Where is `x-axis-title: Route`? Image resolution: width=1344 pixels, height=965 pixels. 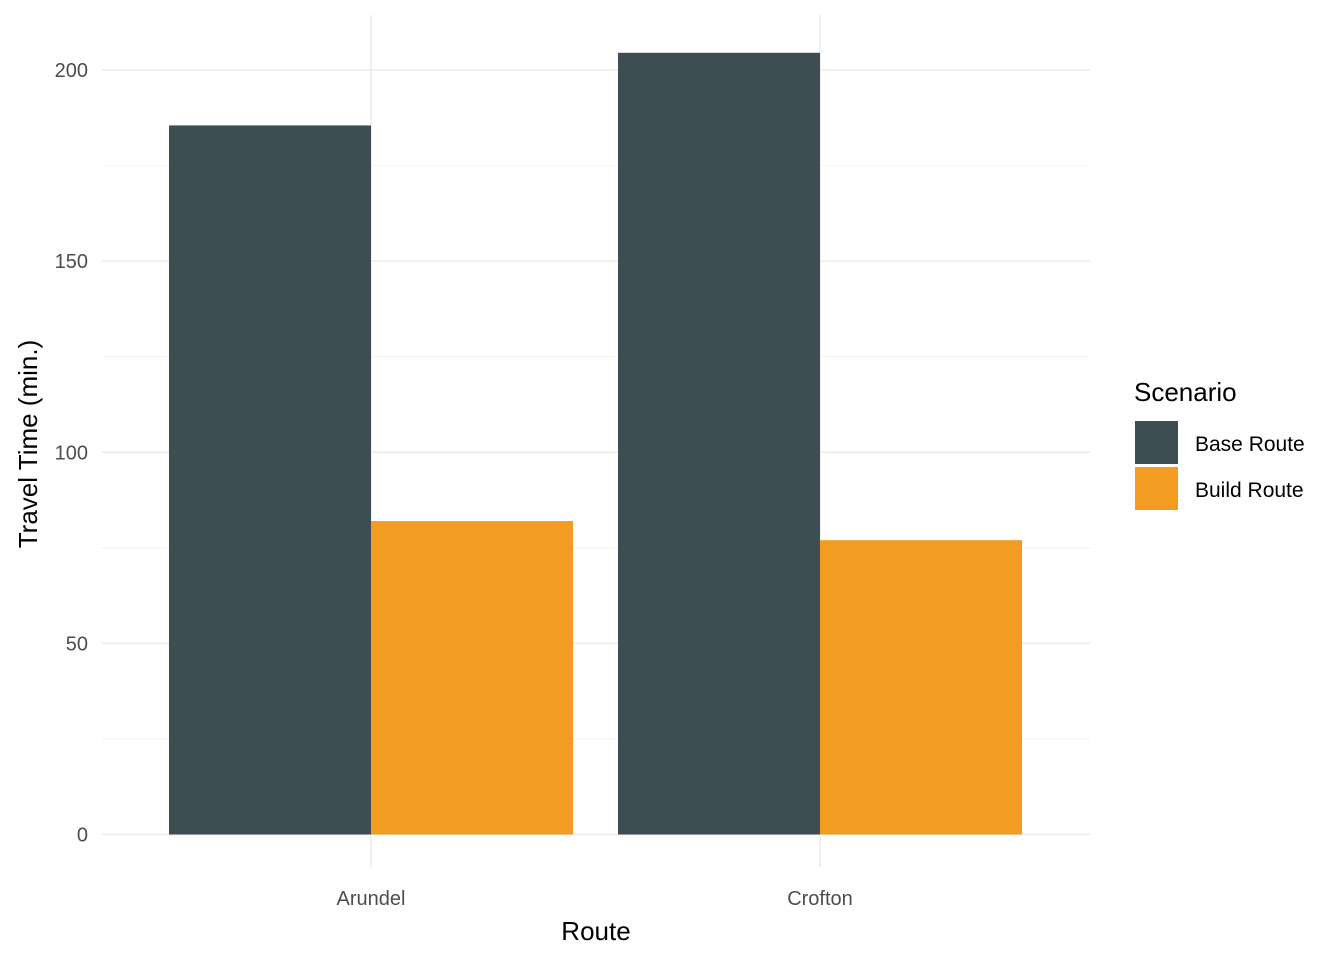 x-axis-title: Route is located at coordinates (595, 931).